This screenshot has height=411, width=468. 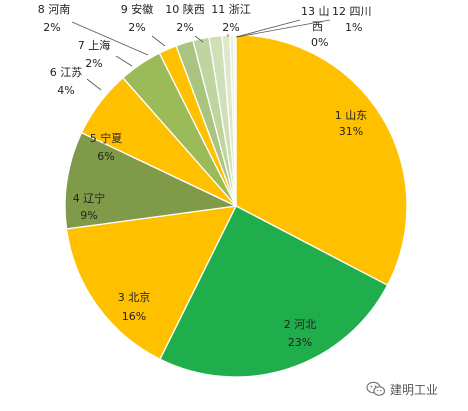 I want to click on slice-label: 3 北京, so click(x=134, y=297).